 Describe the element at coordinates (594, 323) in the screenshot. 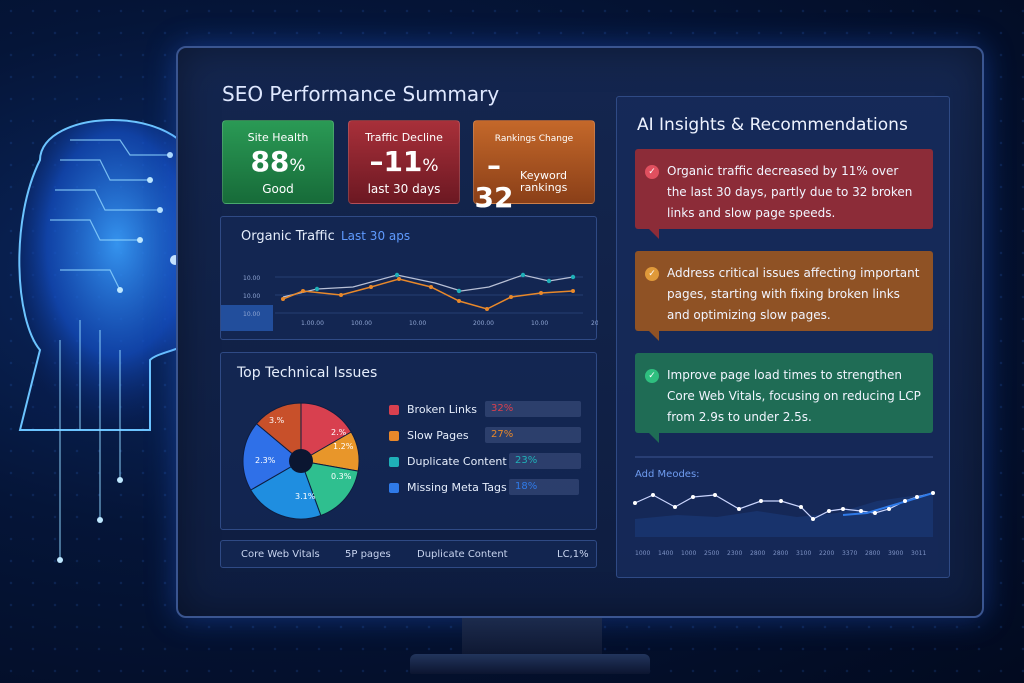

I see `x-tick-label: 20.00` at that location.